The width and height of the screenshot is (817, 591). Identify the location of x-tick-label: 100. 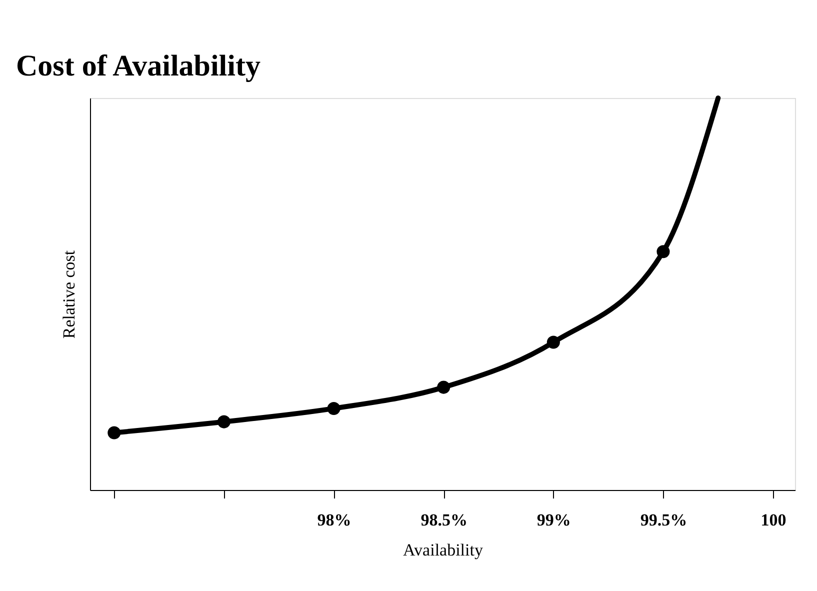
(773, 520).